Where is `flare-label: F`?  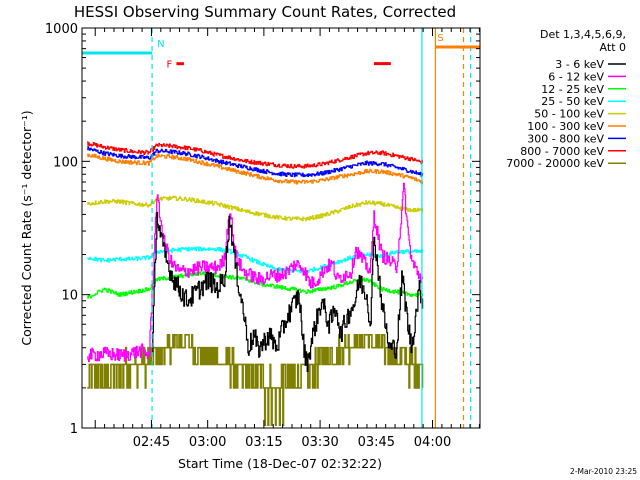
flare-label: F is located at coordinates (169, 65).